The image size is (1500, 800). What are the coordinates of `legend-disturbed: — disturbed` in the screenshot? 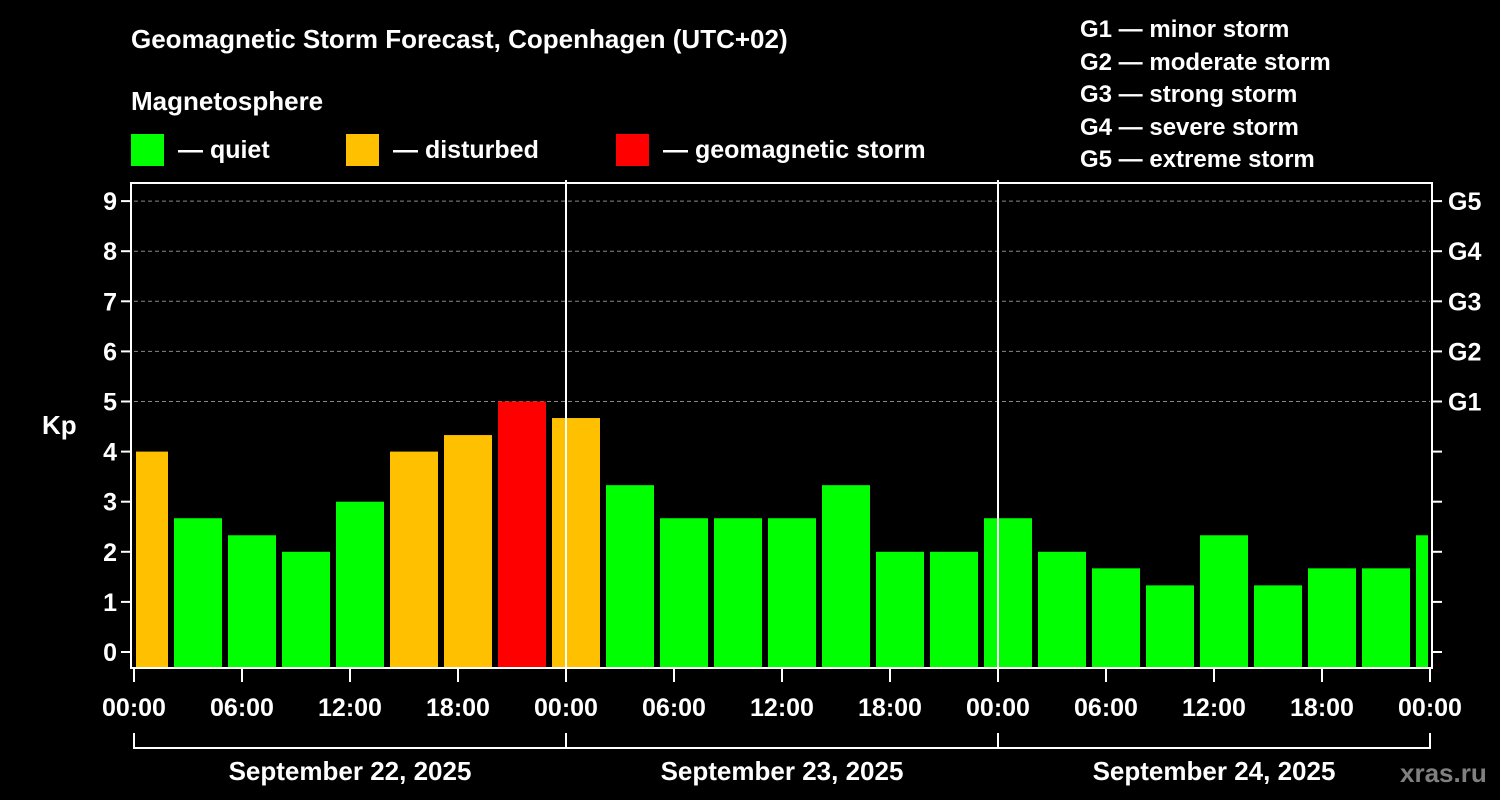 It's located at (442, 150).